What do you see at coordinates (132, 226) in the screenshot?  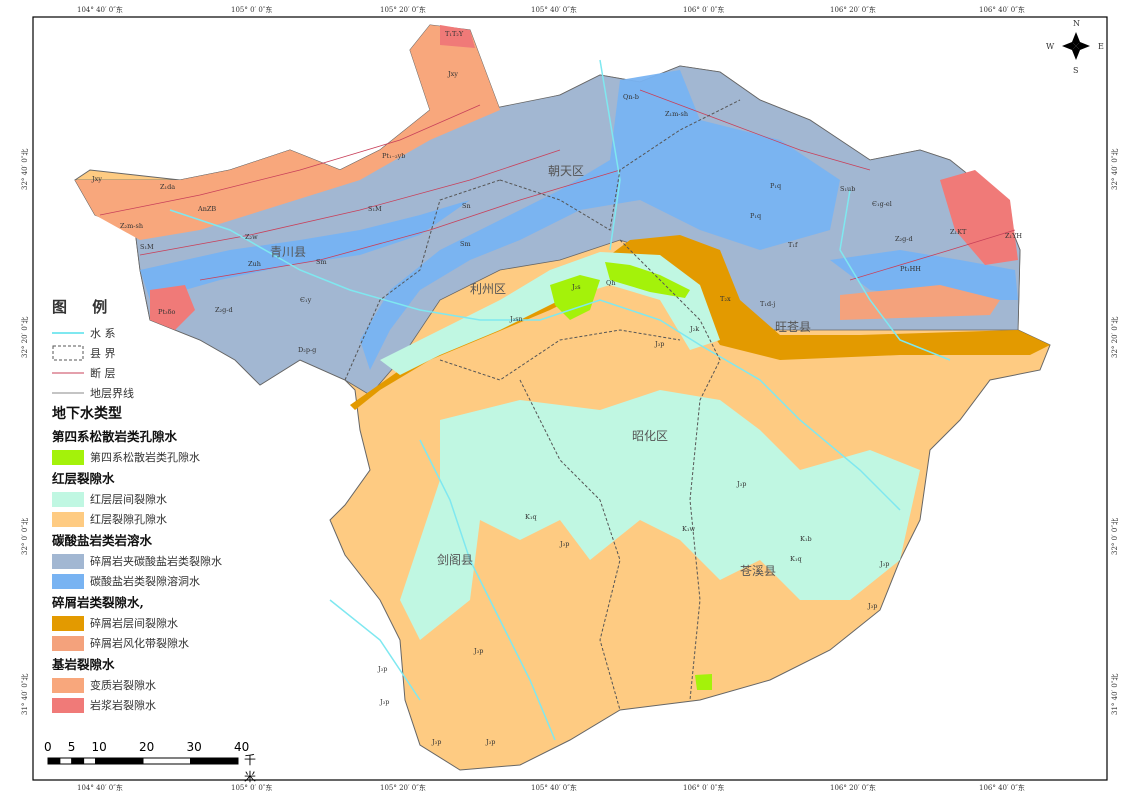 I see `geologic-unit-label: Z₂m-sh` at bounding box center [132, 226].